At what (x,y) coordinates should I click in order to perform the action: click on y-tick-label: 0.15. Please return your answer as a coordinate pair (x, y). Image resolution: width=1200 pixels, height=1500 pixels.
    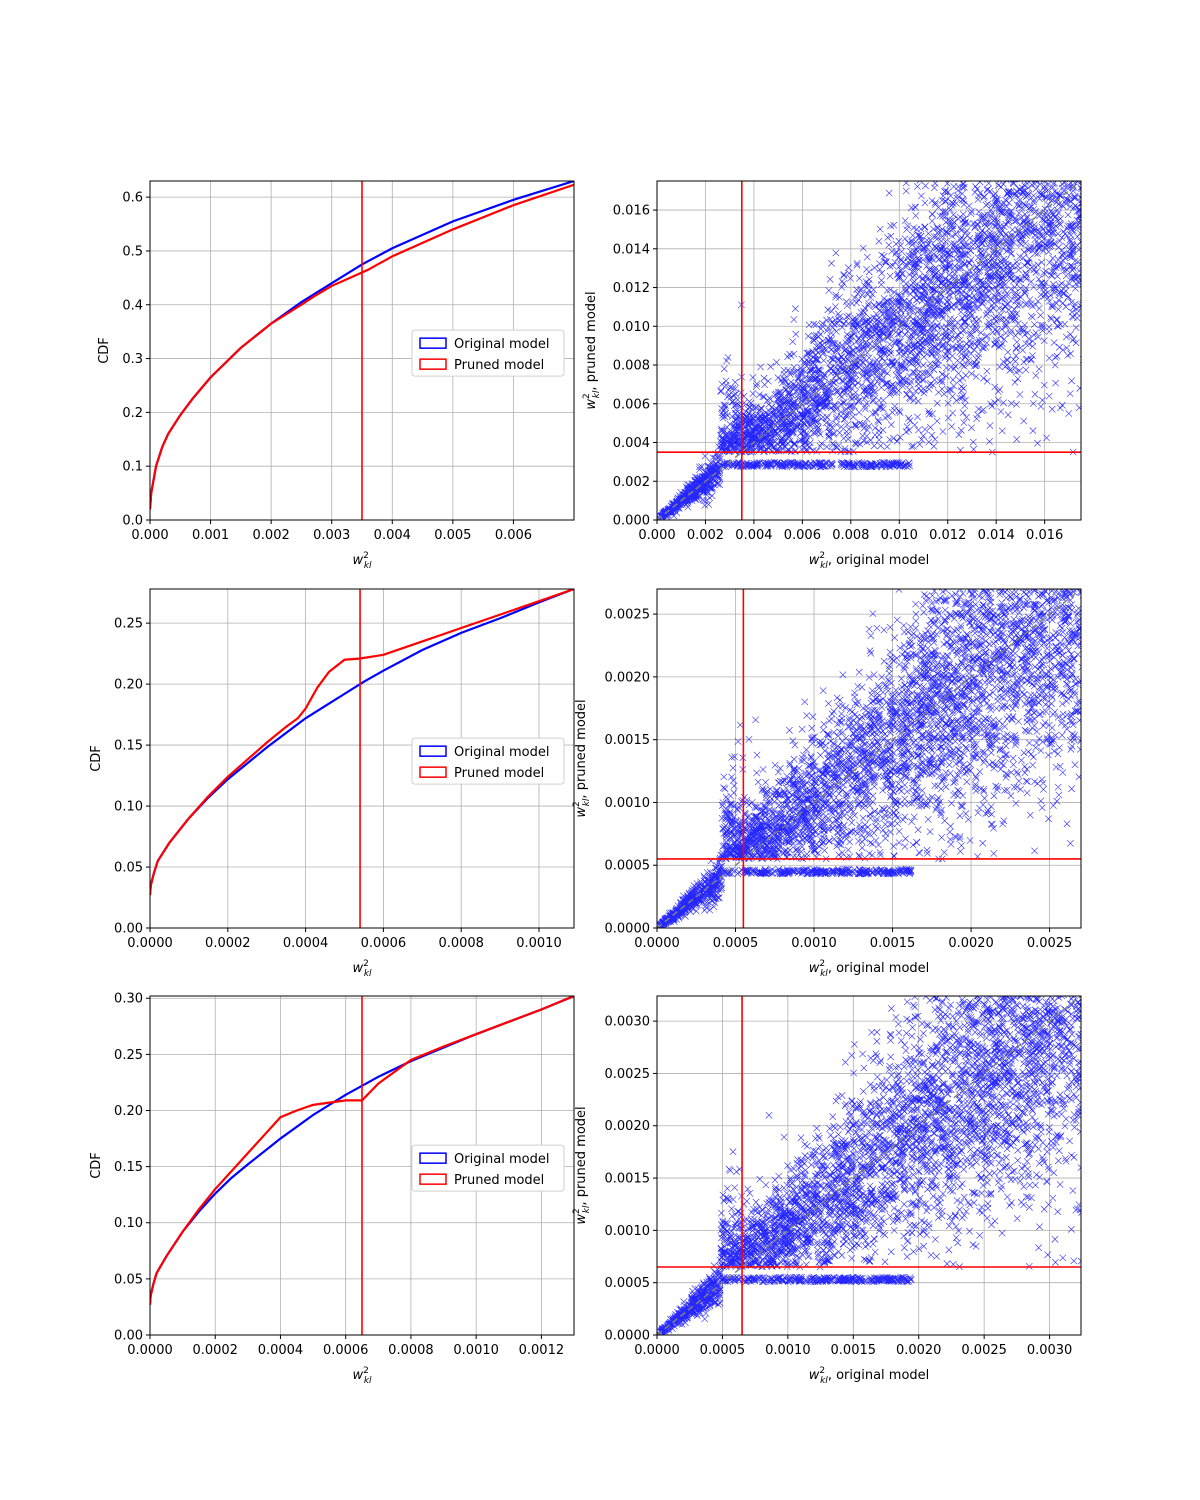
    Looking at the image, I should click on (128, 746).